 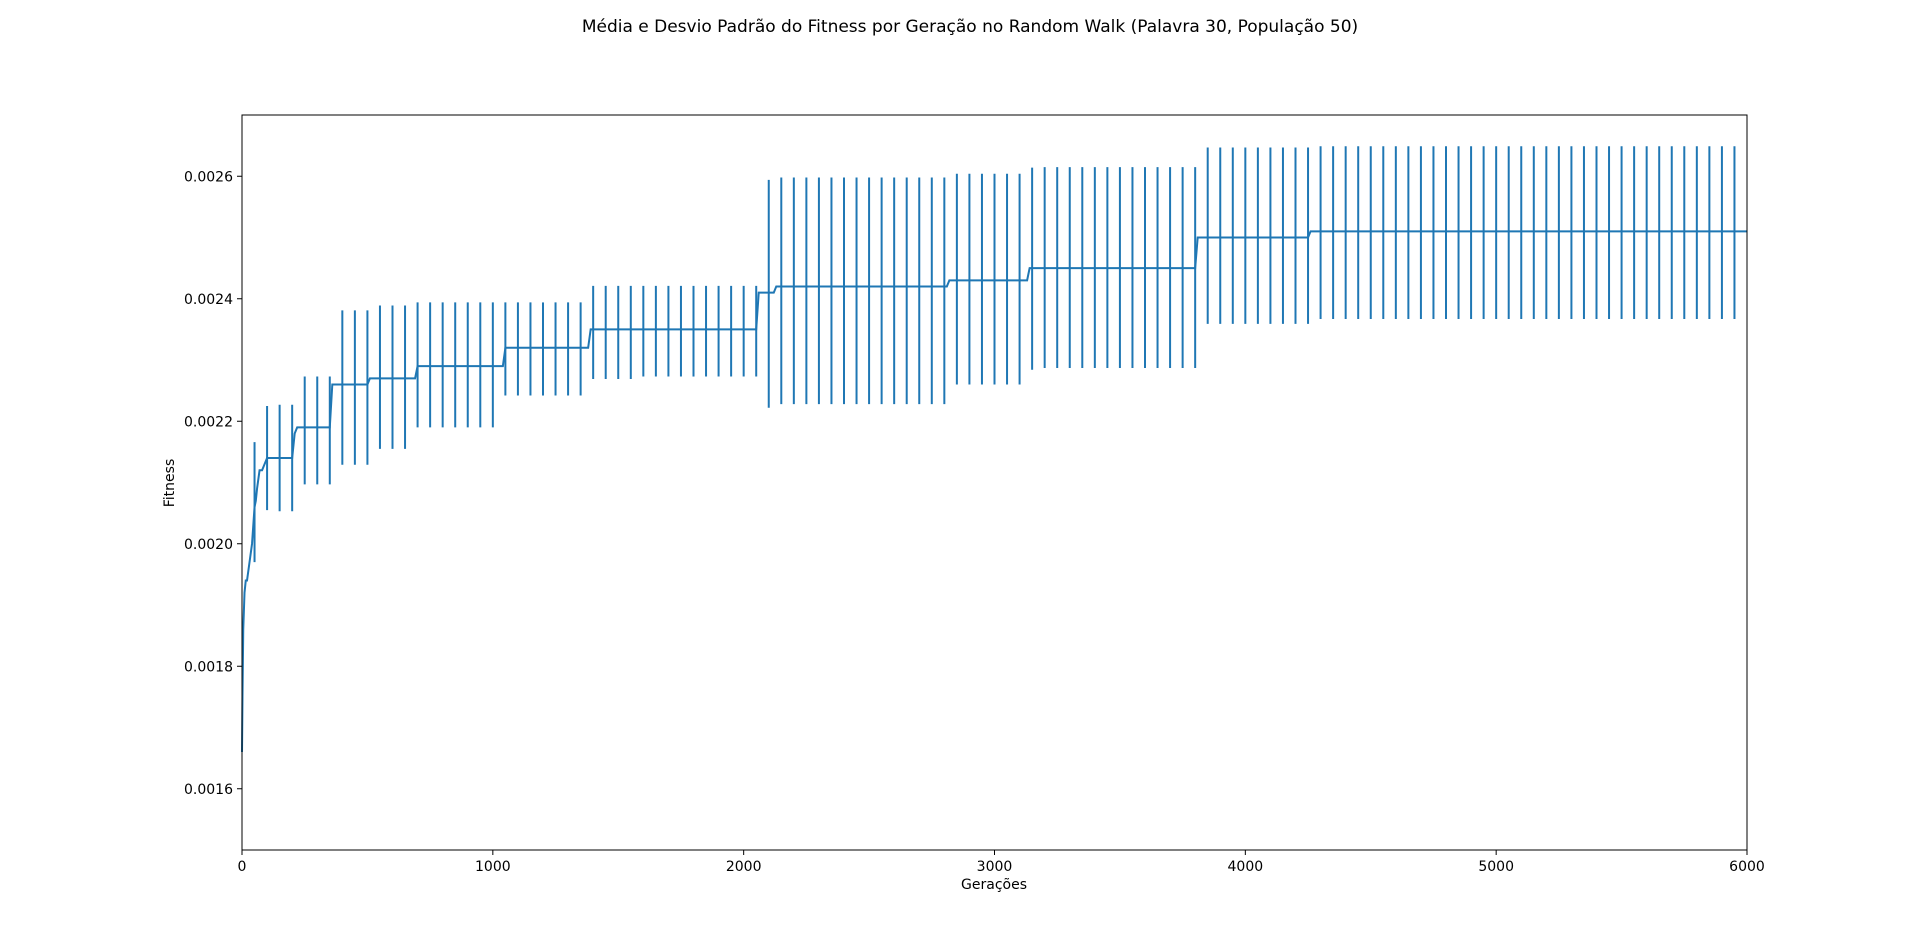 What do you see at coordinates (208, 300) in the screenshot?
I see `y-tick-label: 0.0024` at bounding box center [208, 300].